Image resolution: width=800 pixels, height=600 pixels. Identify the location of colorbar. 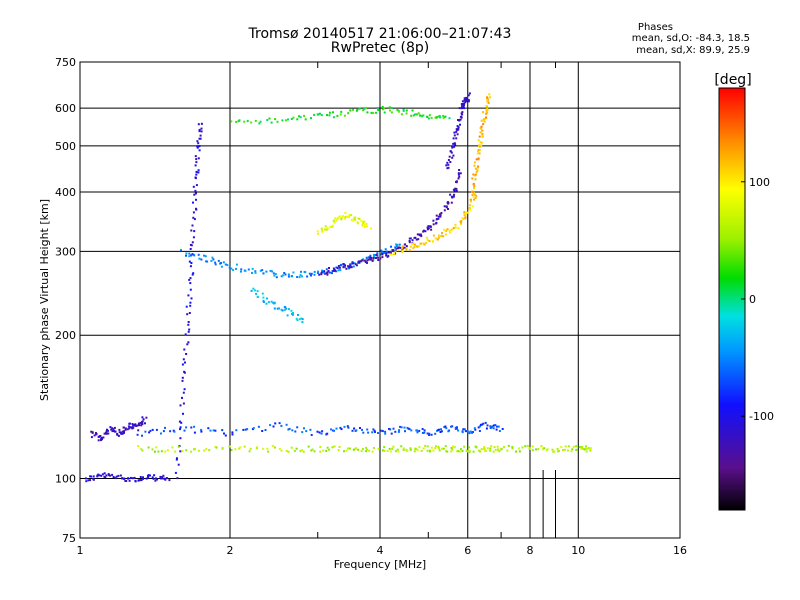
(732, 299).